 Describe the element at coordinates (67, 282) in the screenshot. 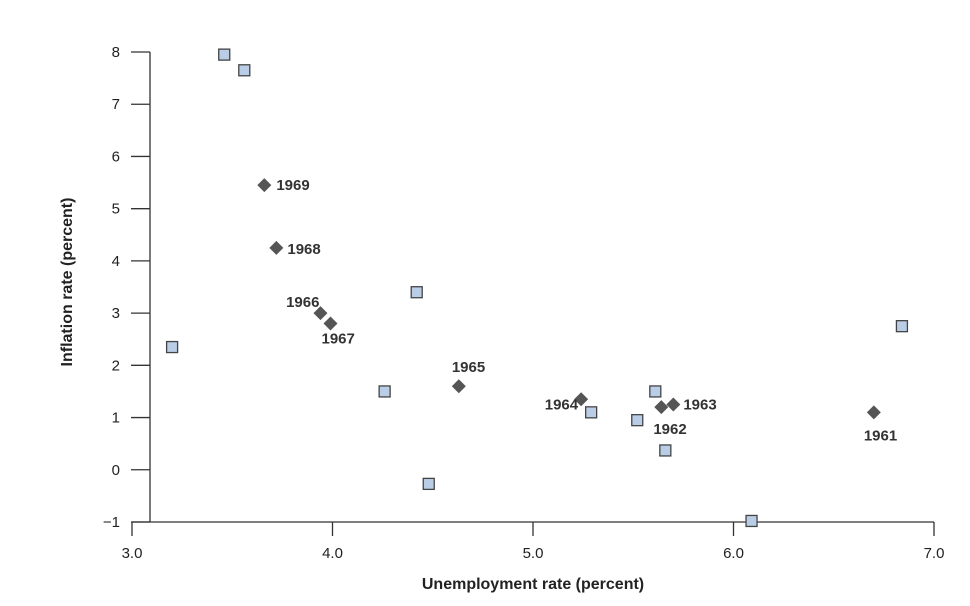

I see `y-axis-title: Inflation rate (percent)` at that location.